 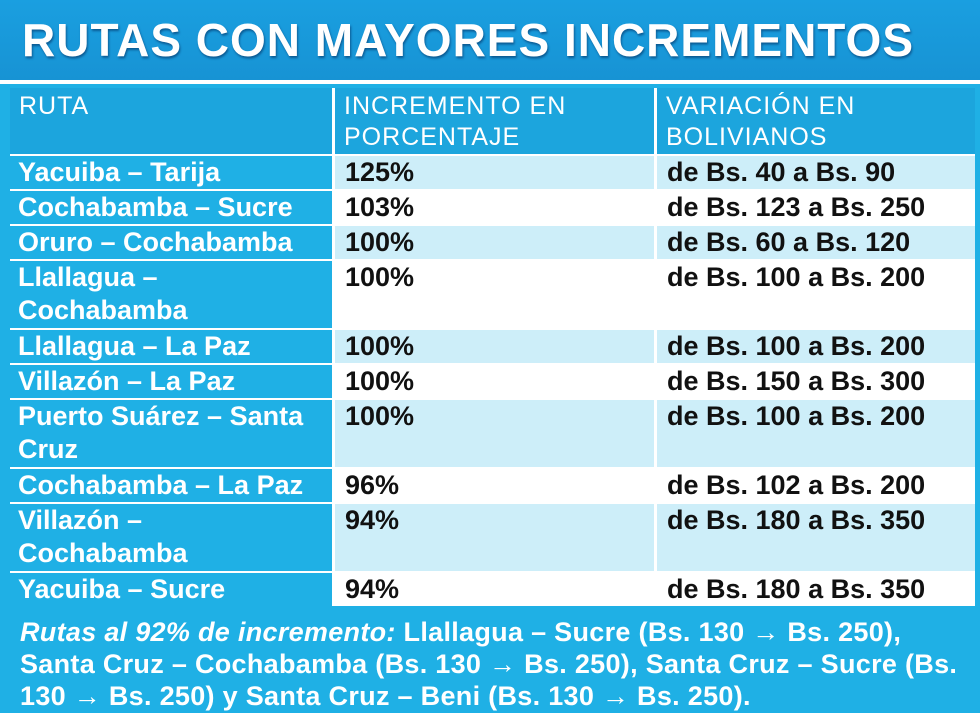 I want to click on header-ruta: RUTA, so click(x=171, y=121).